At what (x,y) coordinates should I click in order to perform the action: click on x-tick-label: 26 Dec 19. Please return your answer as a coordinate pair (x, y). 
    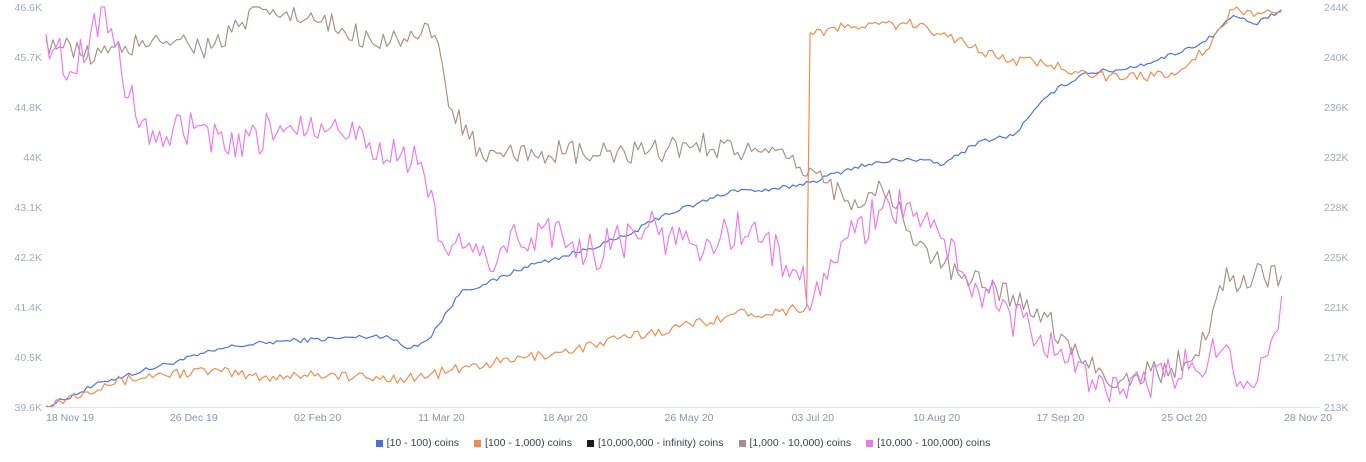
    Looking at the image, I should click on (194, 418).